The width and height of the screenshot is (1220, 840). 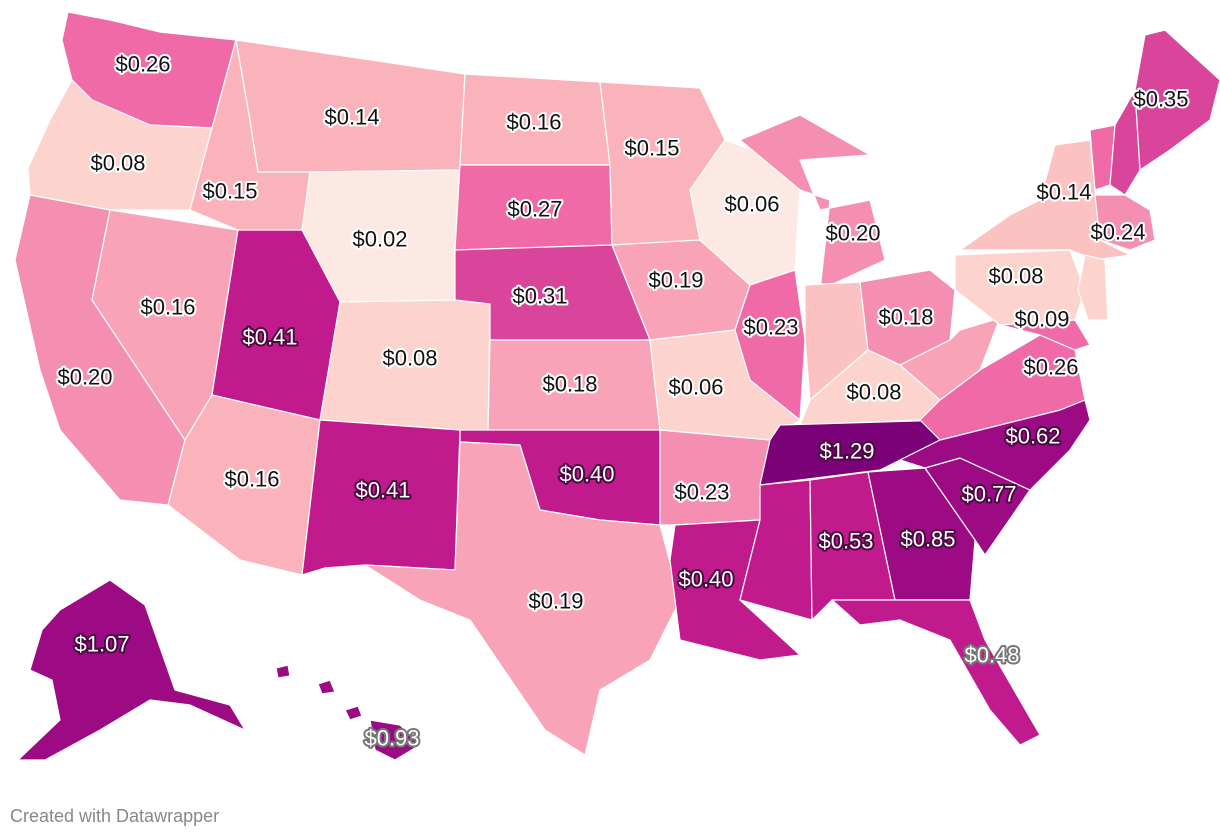 I want to click on label-AK: $1.07, so click(x=101, y=644).